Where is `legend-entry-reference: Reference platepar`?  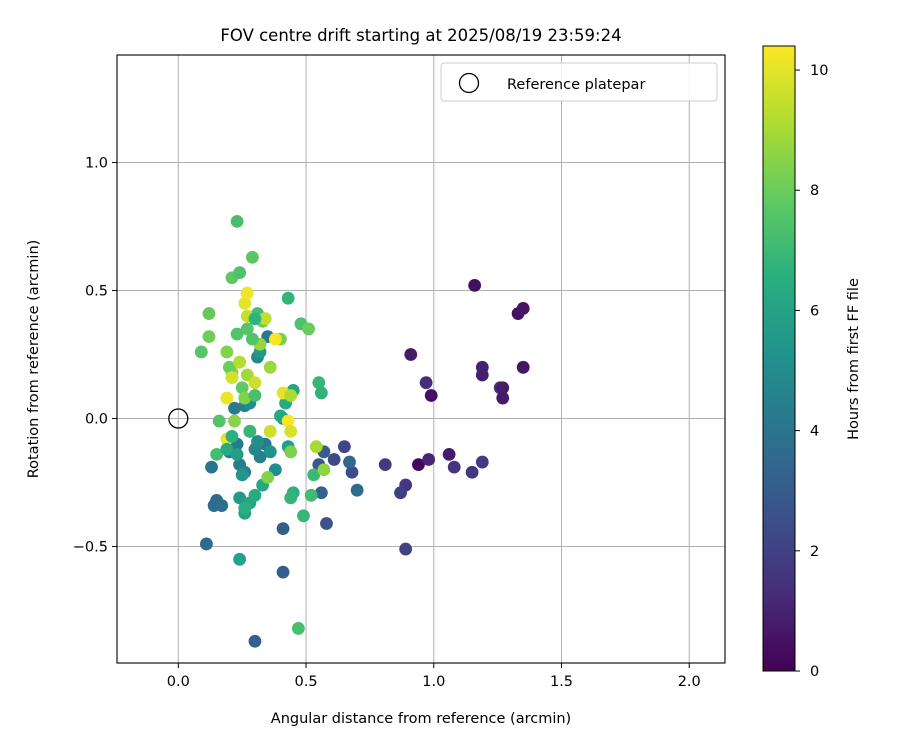 legend-entry-reference: Reference platepar is located at coordinates (576, 85).